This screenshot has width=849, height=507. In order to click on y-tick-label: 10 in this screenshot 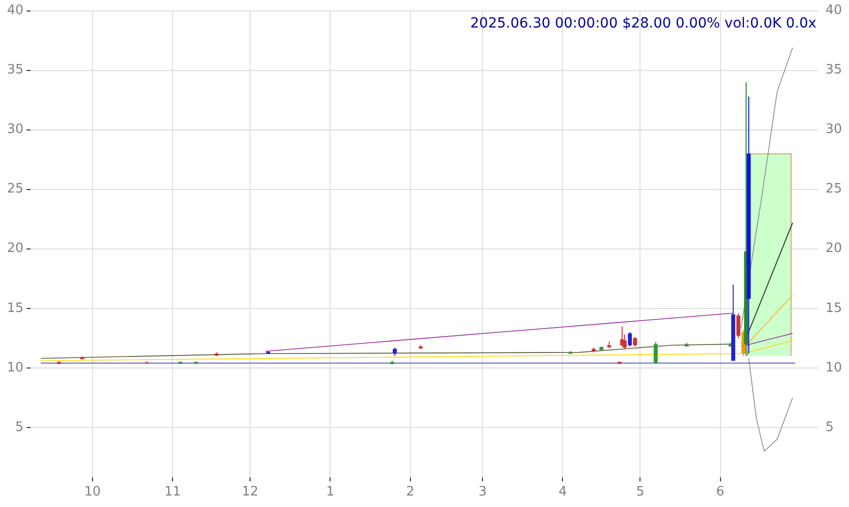, I will do `click(15, 368)`.